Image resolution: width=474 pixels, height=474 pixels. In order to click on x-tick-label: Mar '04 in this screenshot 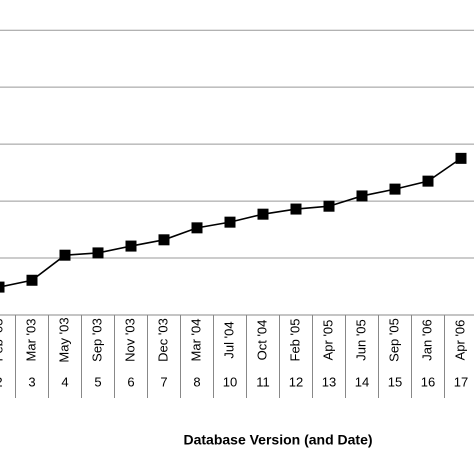, I will do `click(195, 340)`.